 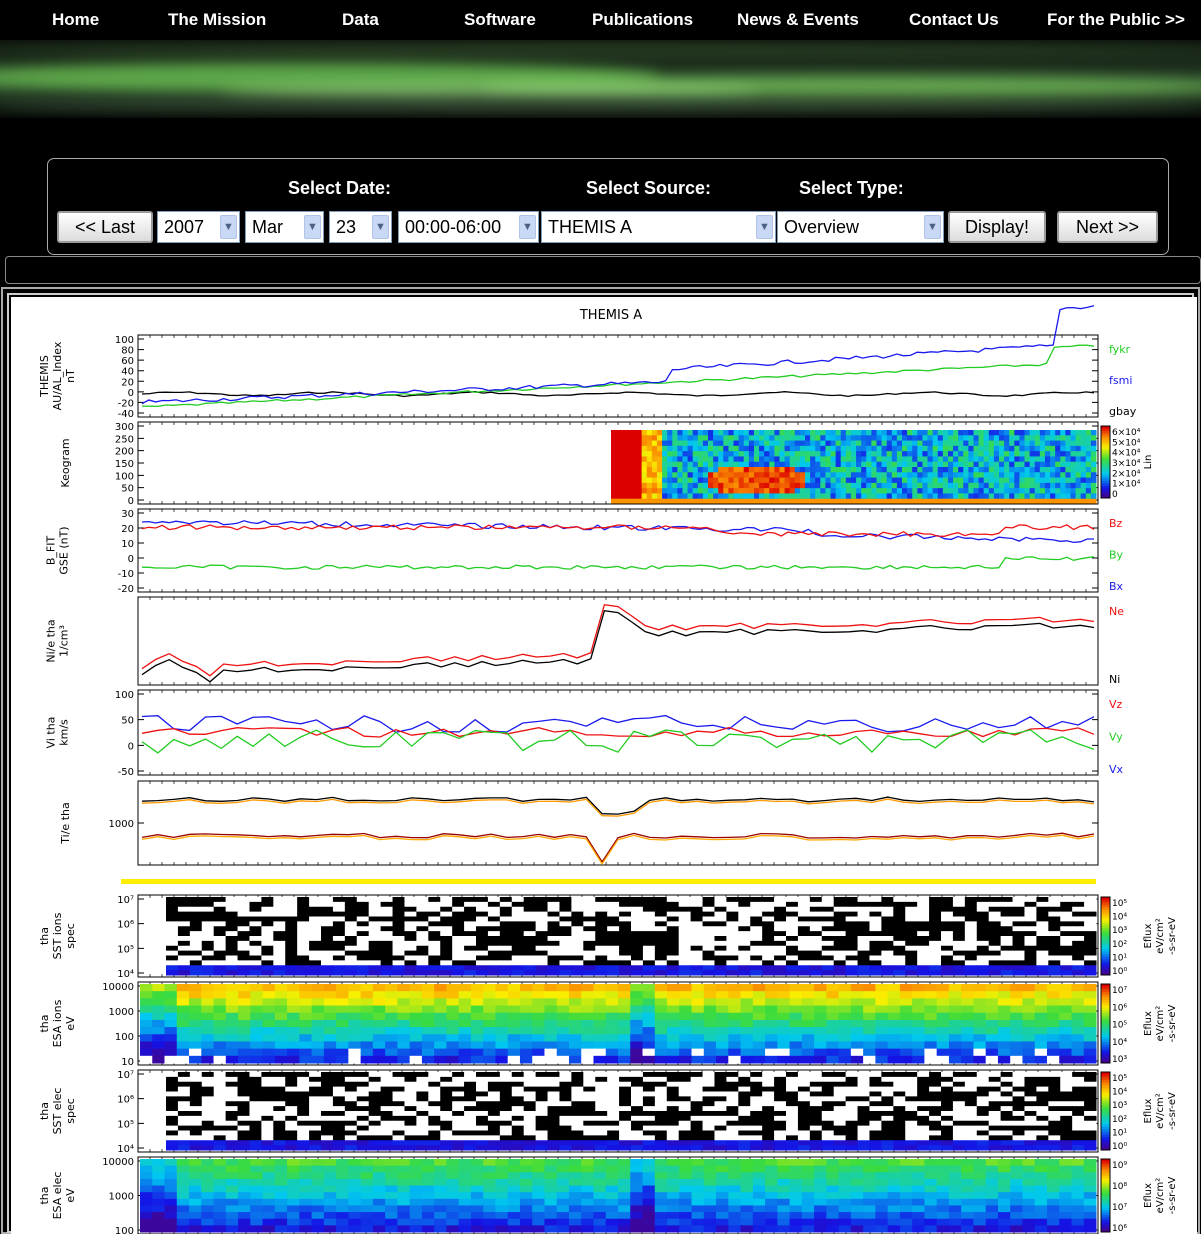 I want to click on nav-the-mission: The Mission, so click(x=217, y=19).